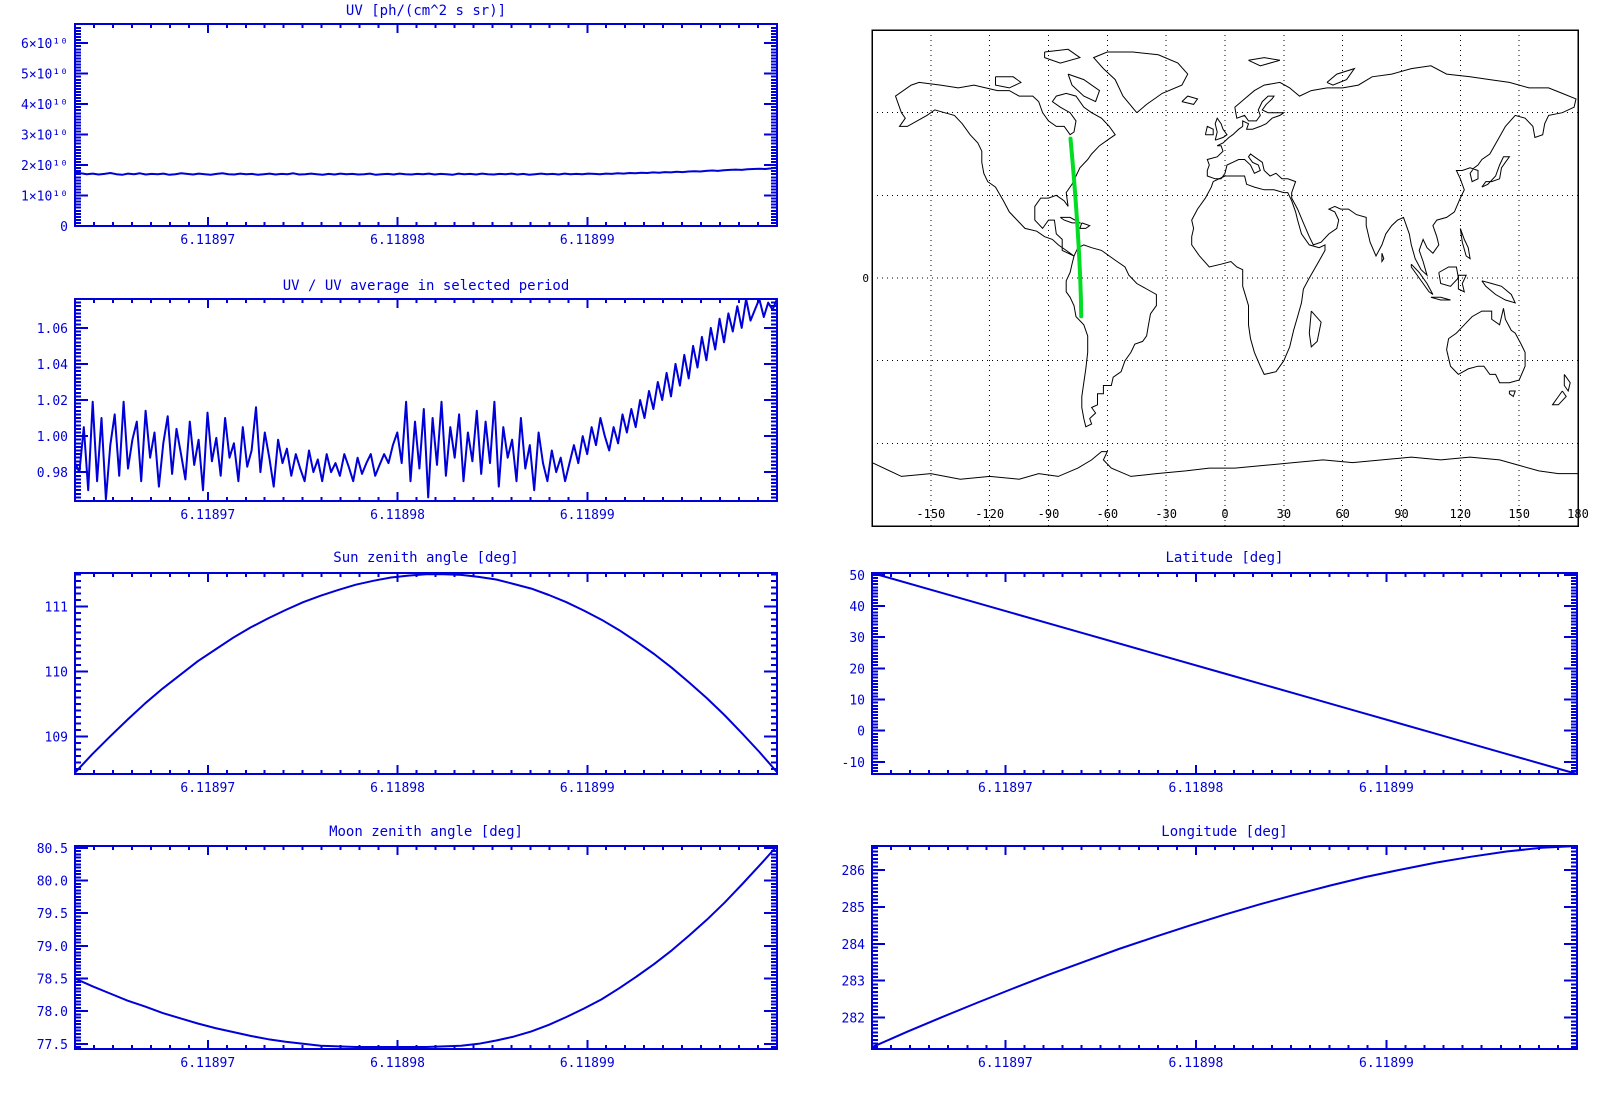 The height and width of the screenshot is (1100, 1600). Describe the element at coordinates (1190, 100) in the screenshot. I see `coastline-iceland` at that location.